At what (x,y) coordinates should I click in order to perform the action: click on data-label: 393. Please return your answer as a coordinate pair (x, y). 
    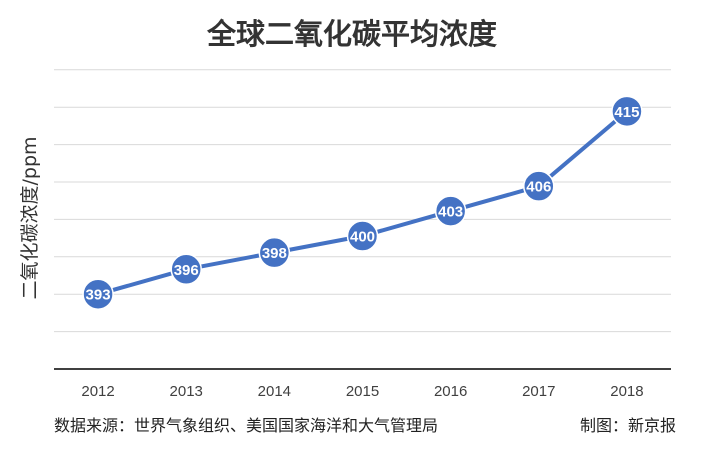
    Looking at the image, I should click on (98, 295).